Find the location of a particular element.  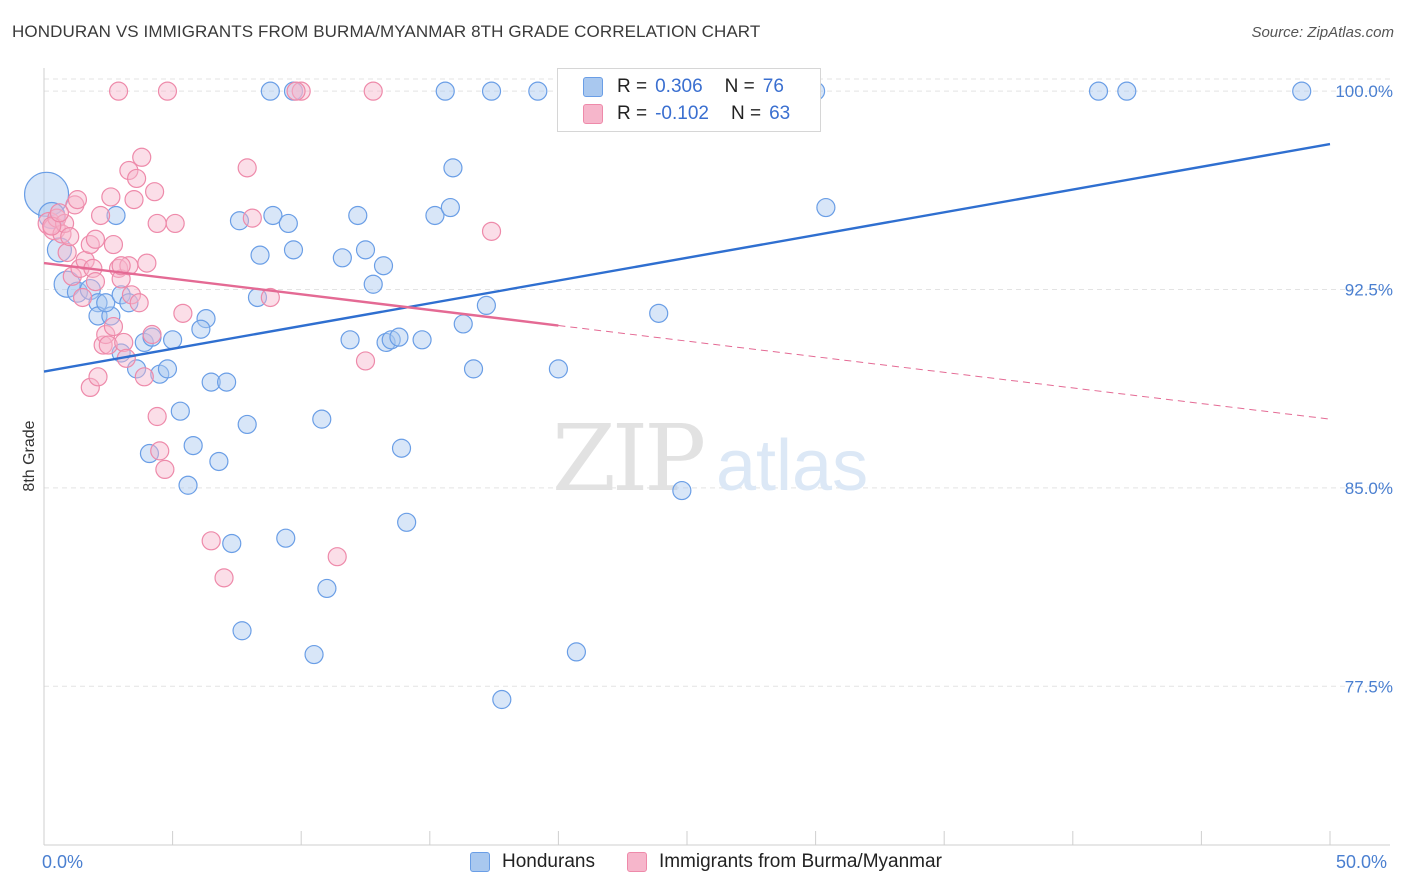

watermark: ZIP atlas is located at coordinates (710, 458).